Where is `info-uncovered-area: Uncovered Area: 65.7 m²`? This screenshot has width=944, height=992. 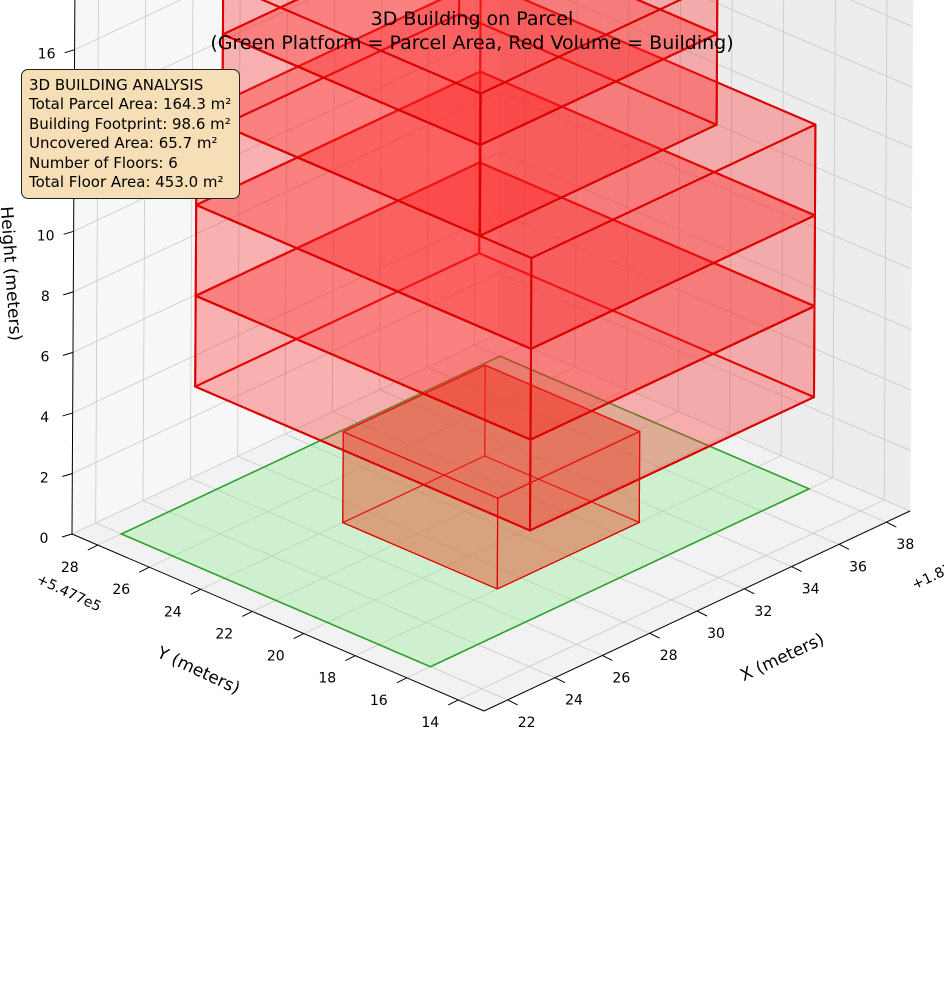
info-uncovered-area: Uncovered Area: 65.7 m² is located at coordinates (123, 143).